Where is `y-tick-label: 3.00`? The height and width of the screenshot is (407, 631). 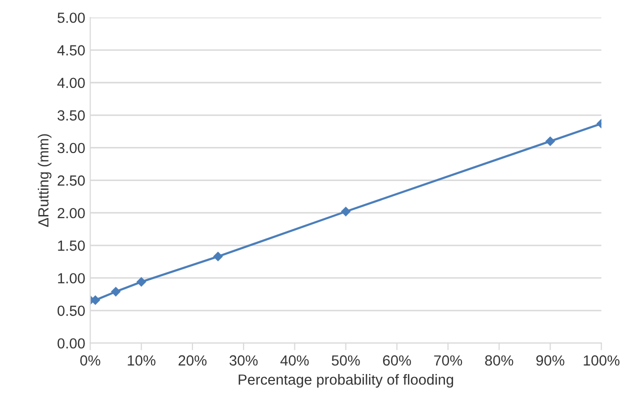
y-tick-label: 3.00 is located at coordinates (71, 148).